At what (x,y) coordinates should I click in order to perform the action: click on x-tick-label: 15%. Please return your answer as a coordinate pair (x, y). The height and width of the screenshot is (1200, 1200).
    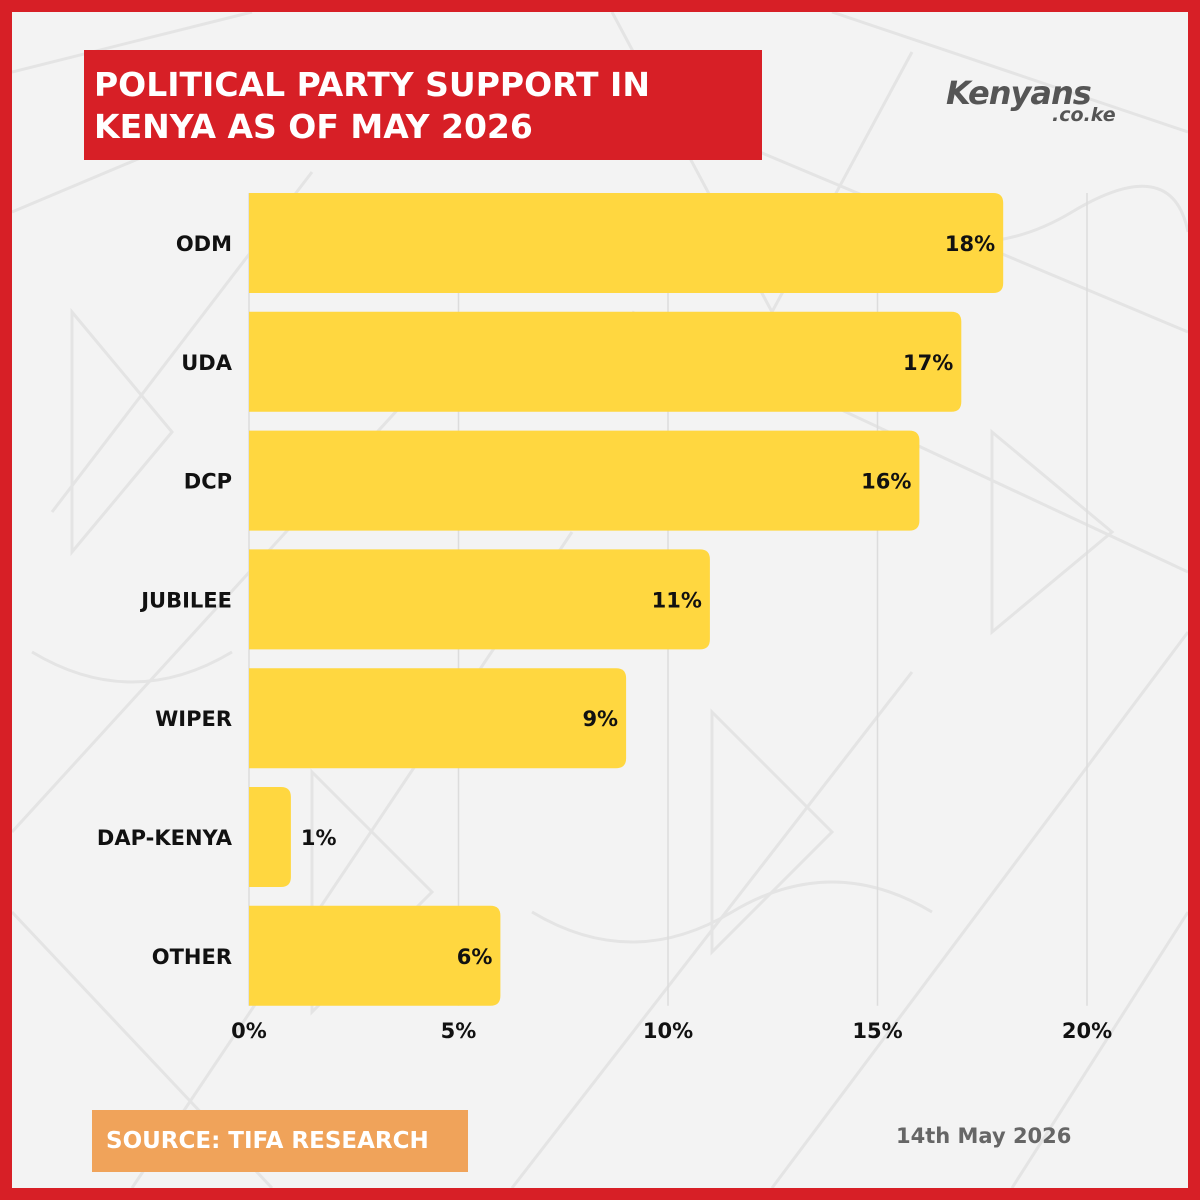
    Looking at the image, I should click on (877, 1031).